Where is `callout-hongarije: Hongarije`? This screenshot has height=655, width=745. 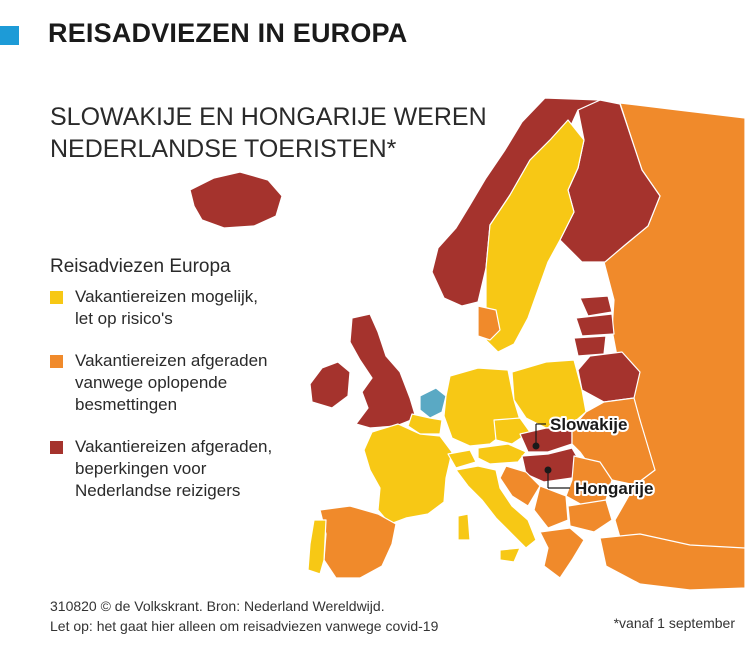
callout-hongarije: Hongarije is located at coordinates (599, 483).